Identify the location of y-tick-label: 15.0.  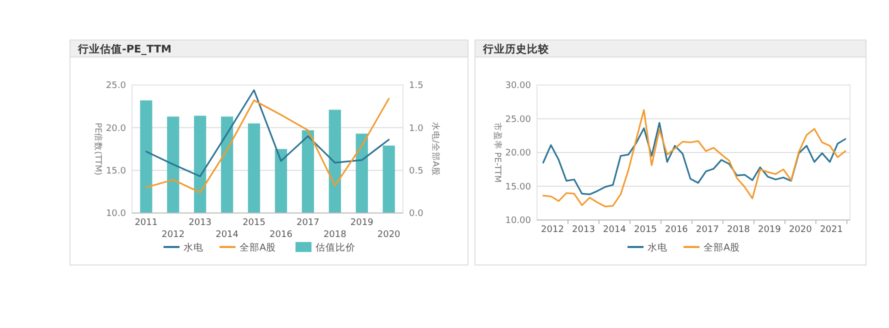
(116, 171).